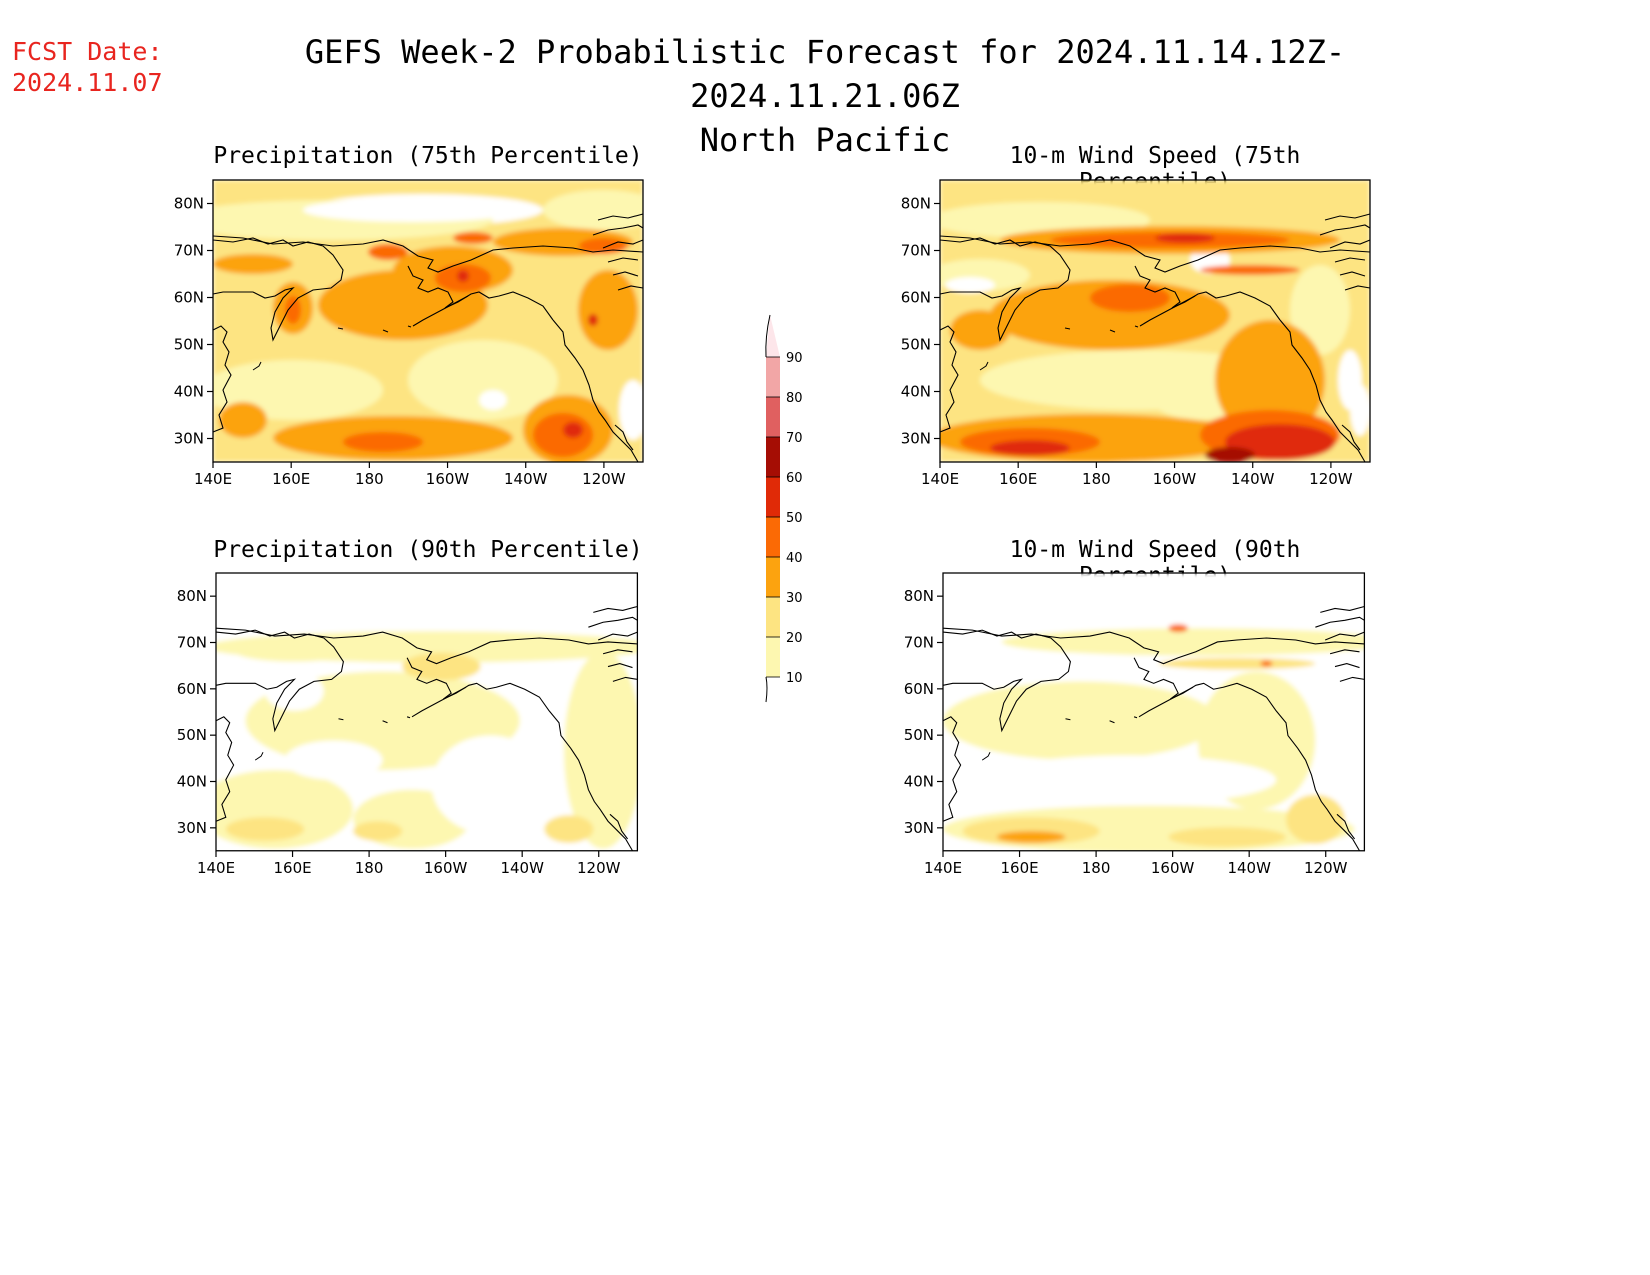 The height and width of the screenshot is (1275, 1650). What do you see at coordinates (794, 678) in the screenshot?
I see `colorbar-label: 10` at bounding box center [794, 678].